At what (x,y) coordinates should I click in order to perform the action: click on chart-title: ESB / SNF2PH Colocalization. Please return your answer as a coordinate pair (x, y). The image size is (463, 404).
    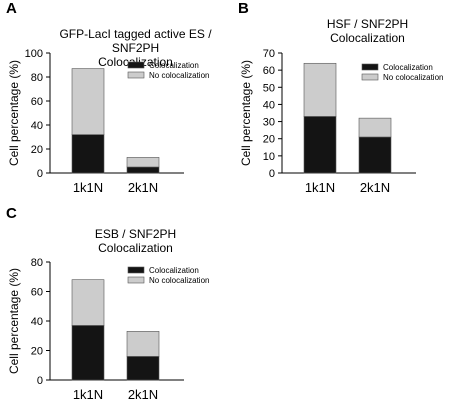
    Looking at the image, I should click on (135, 241).